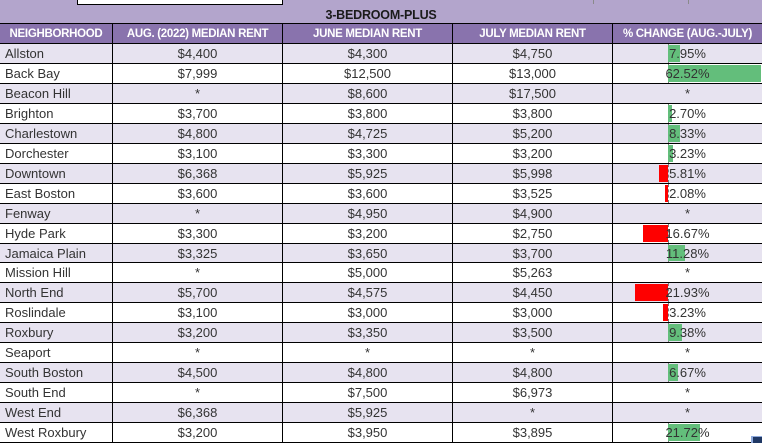 The width and height of the screenshot is (762, 443). What do you see at coordinates (56, 173) in the screenshot?
I see `cell-neighborhood: Downtown` at bounding box center [56, 173].